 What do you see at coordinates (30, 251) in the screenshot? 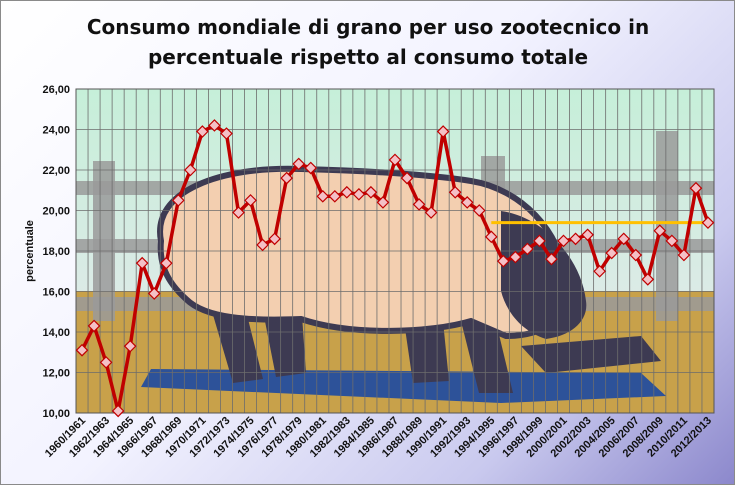
I see `y-axis-label: percentuale` at bounding box center [30, 251].